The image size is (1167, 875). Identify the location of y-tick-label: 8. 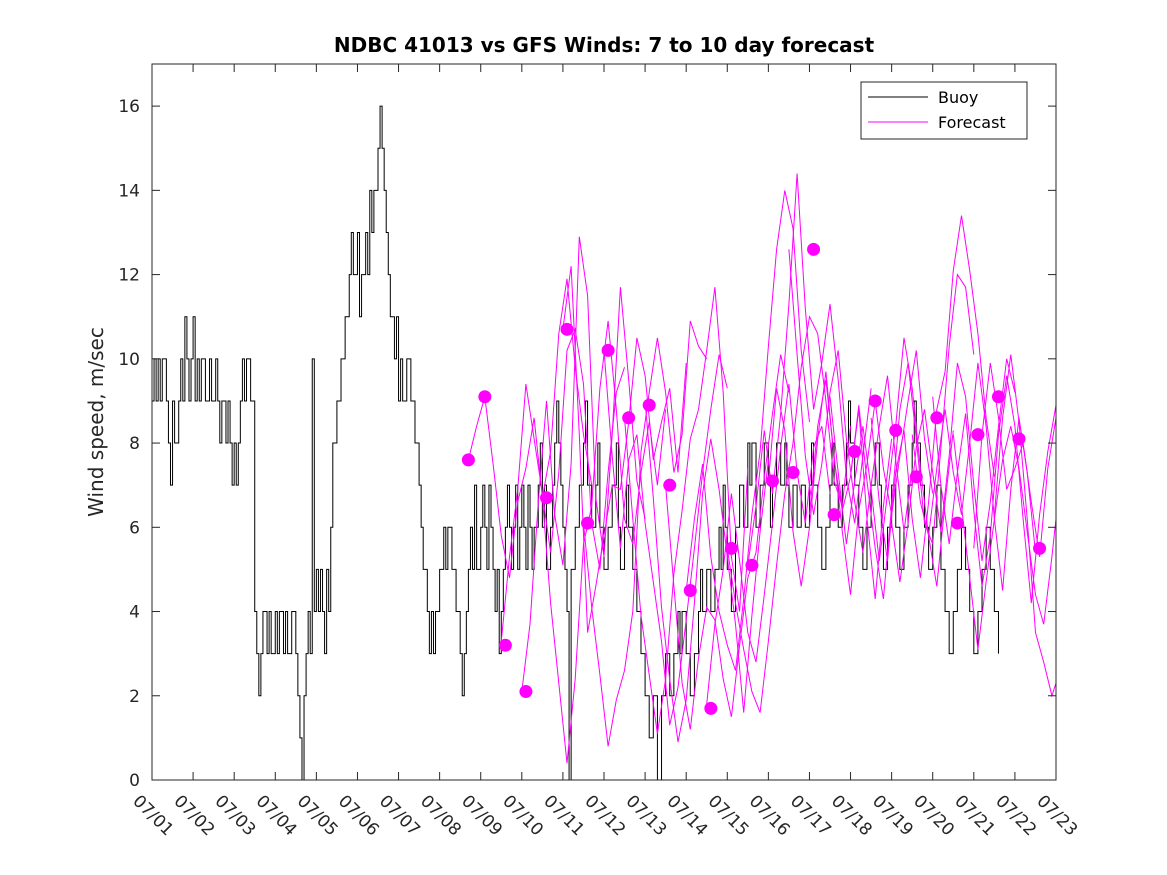
(134, 444).